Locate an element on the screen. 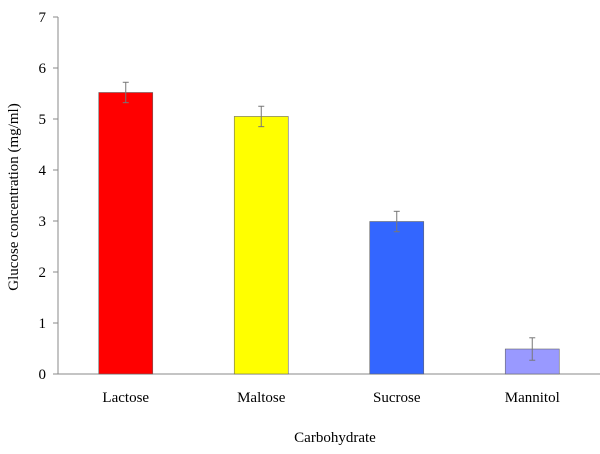  y-tick-label: 0 is located at coordinates (43, 375).